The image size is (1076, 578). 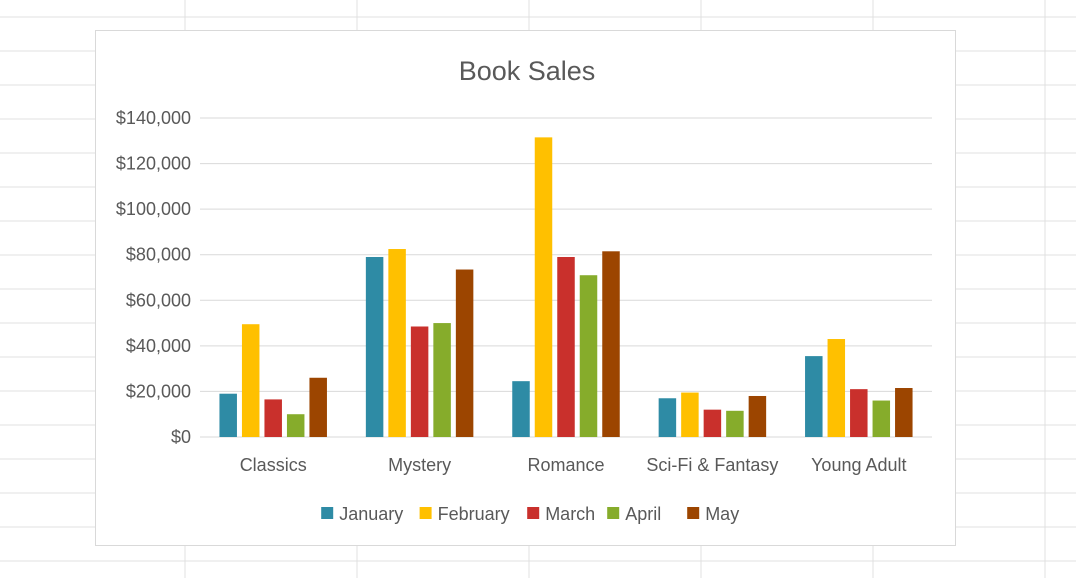 I want to click on x-tick-label: Romance, so click(x=565, y=465).